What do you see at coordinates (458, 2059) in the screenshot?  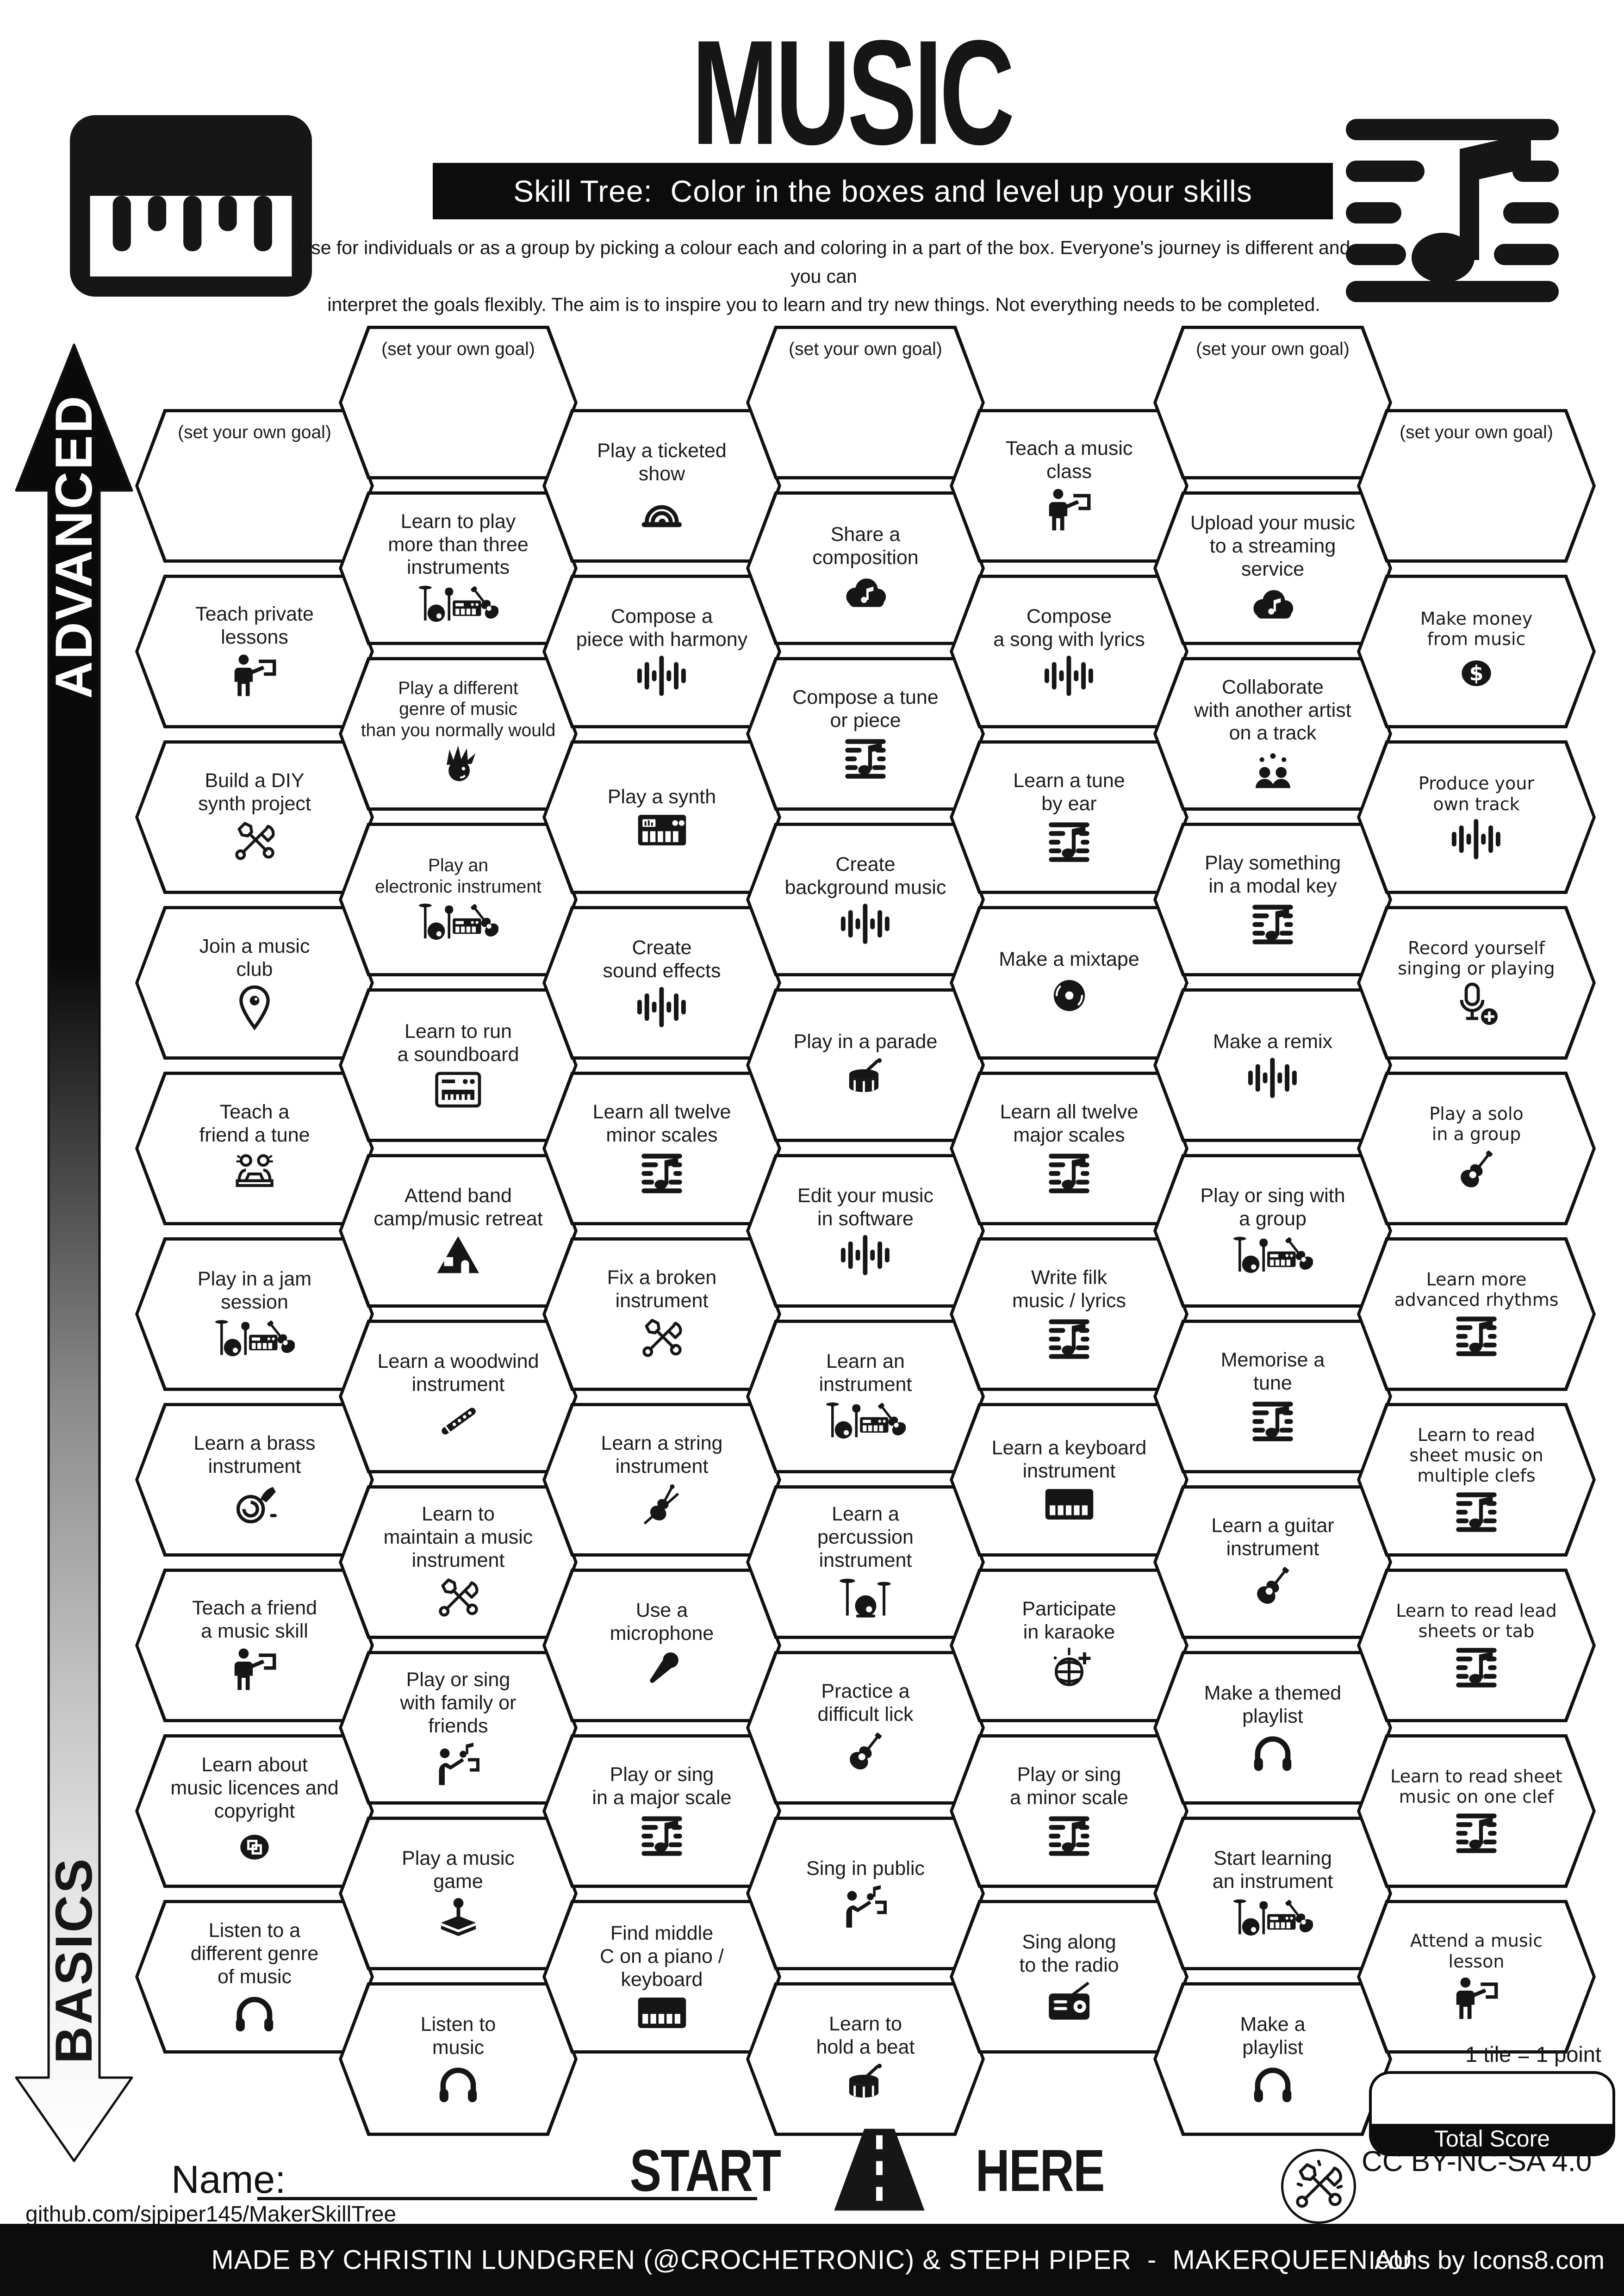 I see `skill-hex: Listen to music` at bounding box center [458, 2059].